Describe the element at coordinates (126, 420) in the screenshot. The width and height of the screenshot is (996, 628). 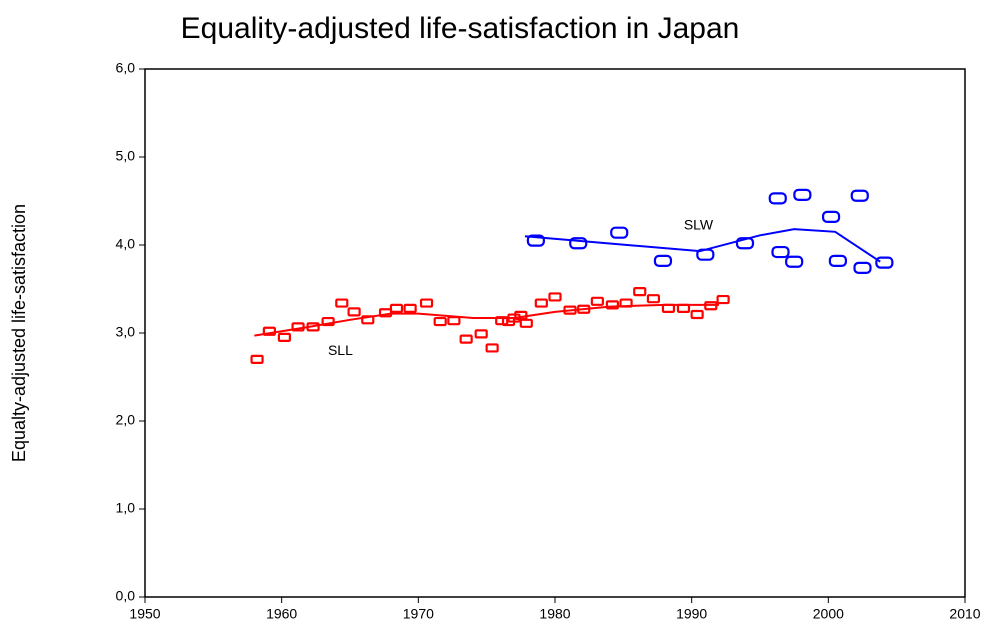
I see `y-tick-label: 2,0` at that location.